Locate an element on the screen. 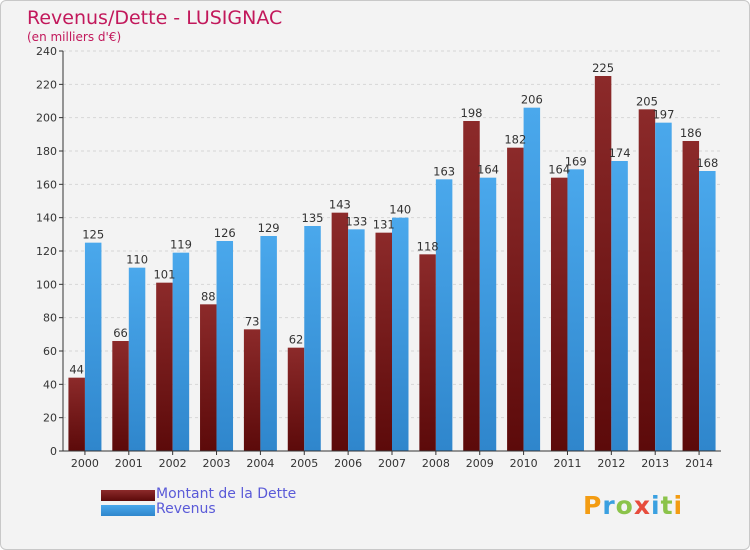 This screenshot has height=550, width=750. x-tick-label: 2010 is located at coordinates (524, 463).